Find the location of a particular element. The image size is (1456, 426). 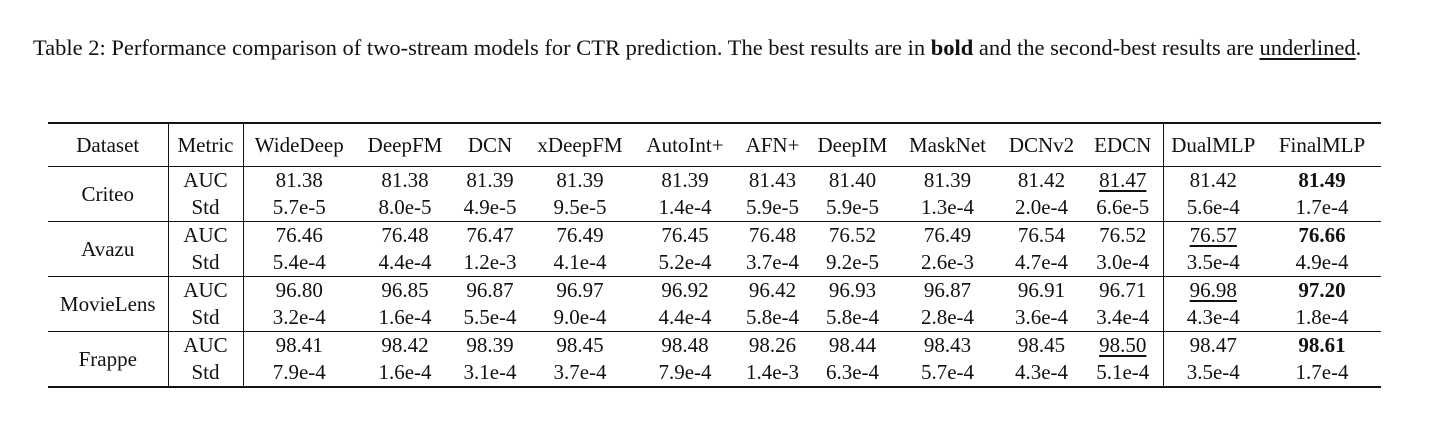

value: 4.7e-4 is located at coordinates (1041, 262).